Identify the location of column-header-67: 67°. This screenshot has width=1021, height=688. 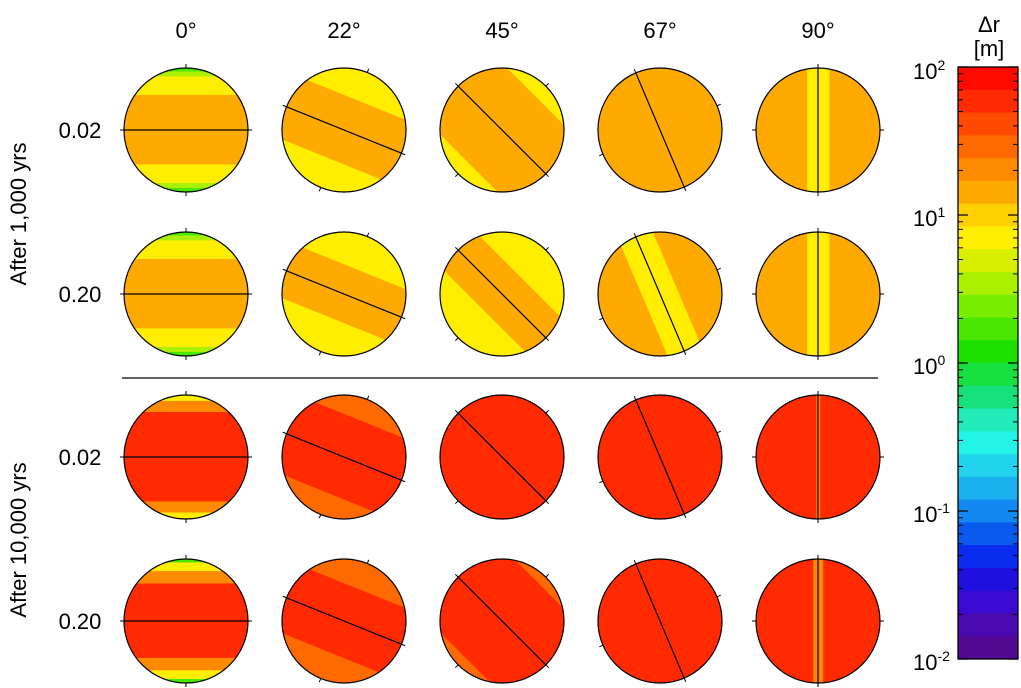
(659, 30).